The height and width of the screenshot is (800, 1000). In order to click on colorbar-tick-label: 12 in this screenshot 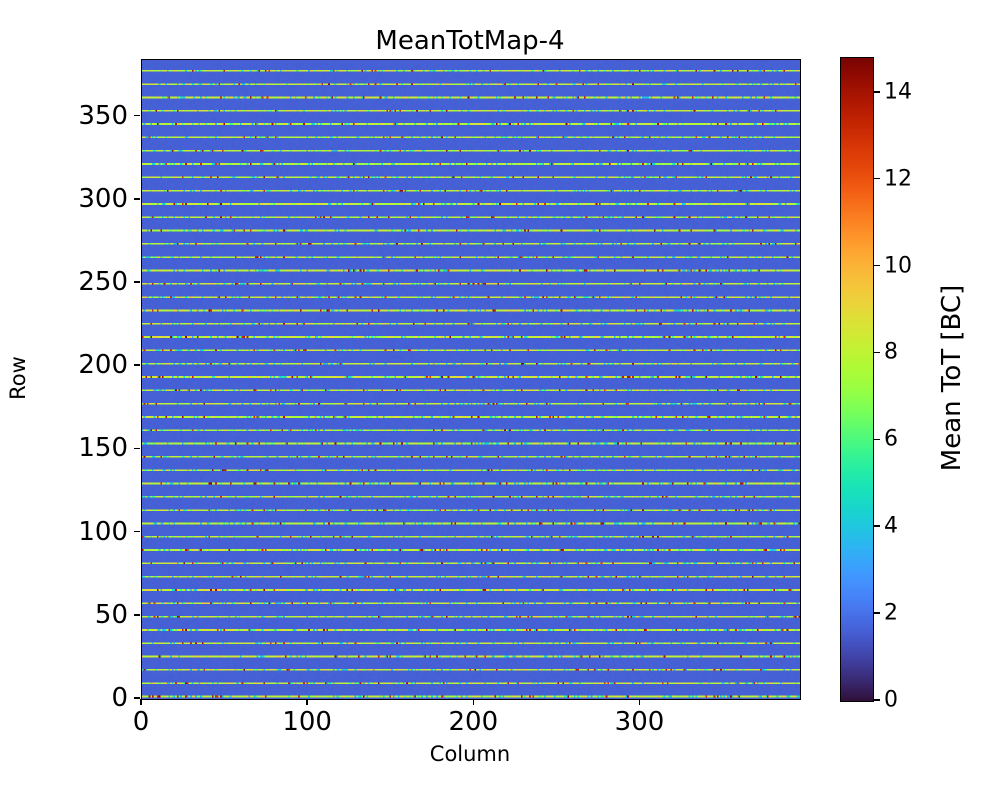, I will do `click(898, 179)`.